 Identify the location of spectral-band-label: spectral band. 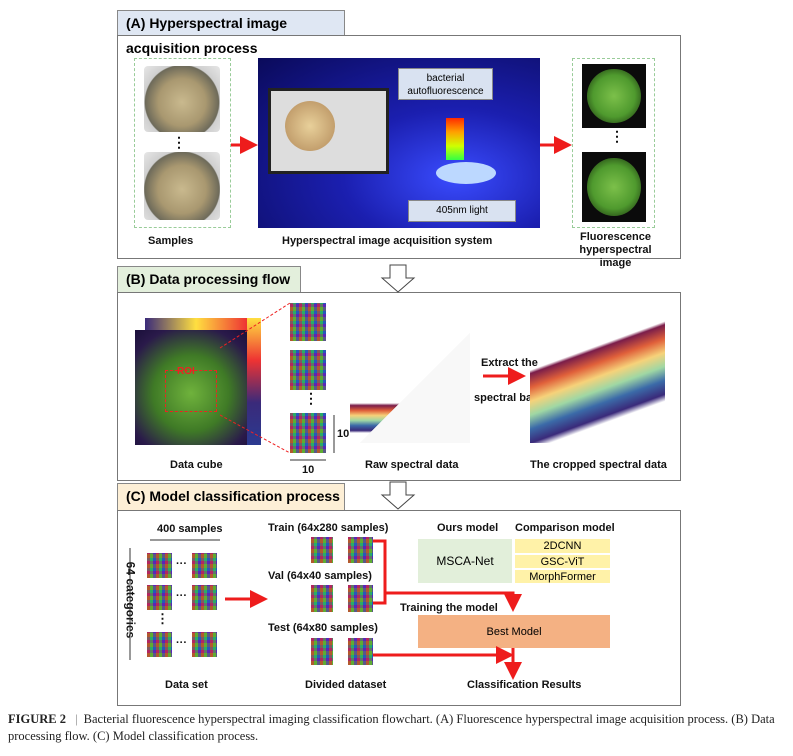
(510, 398).